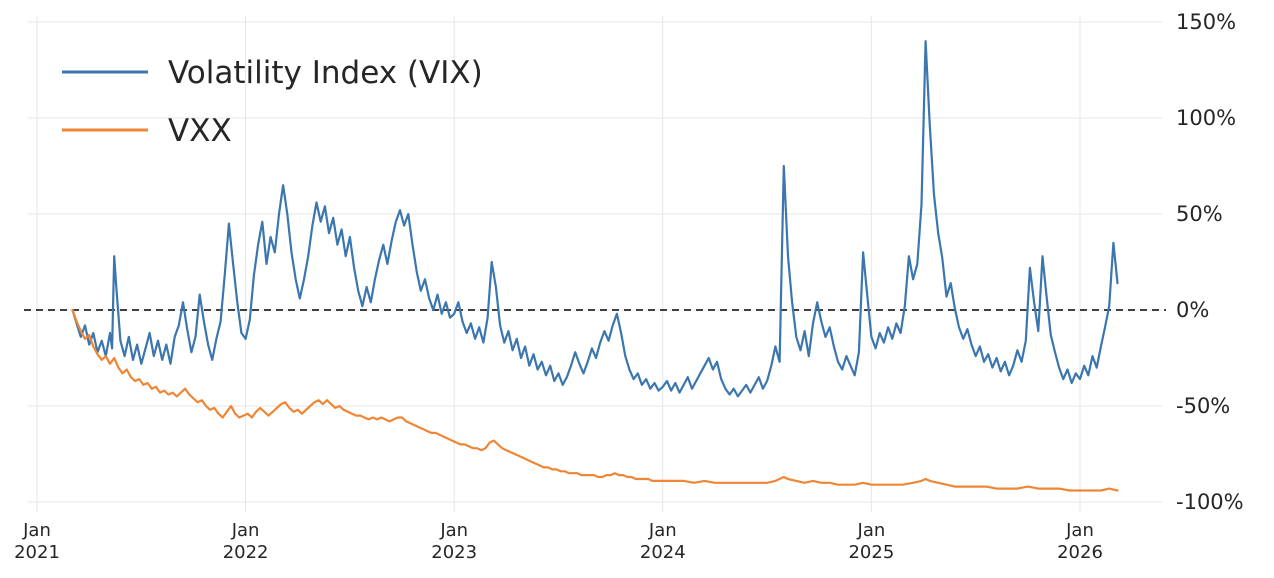  Describe the element at coordinates (246, 552) in the screenshot. I see `x-tick-year-label: 2022` at that location.